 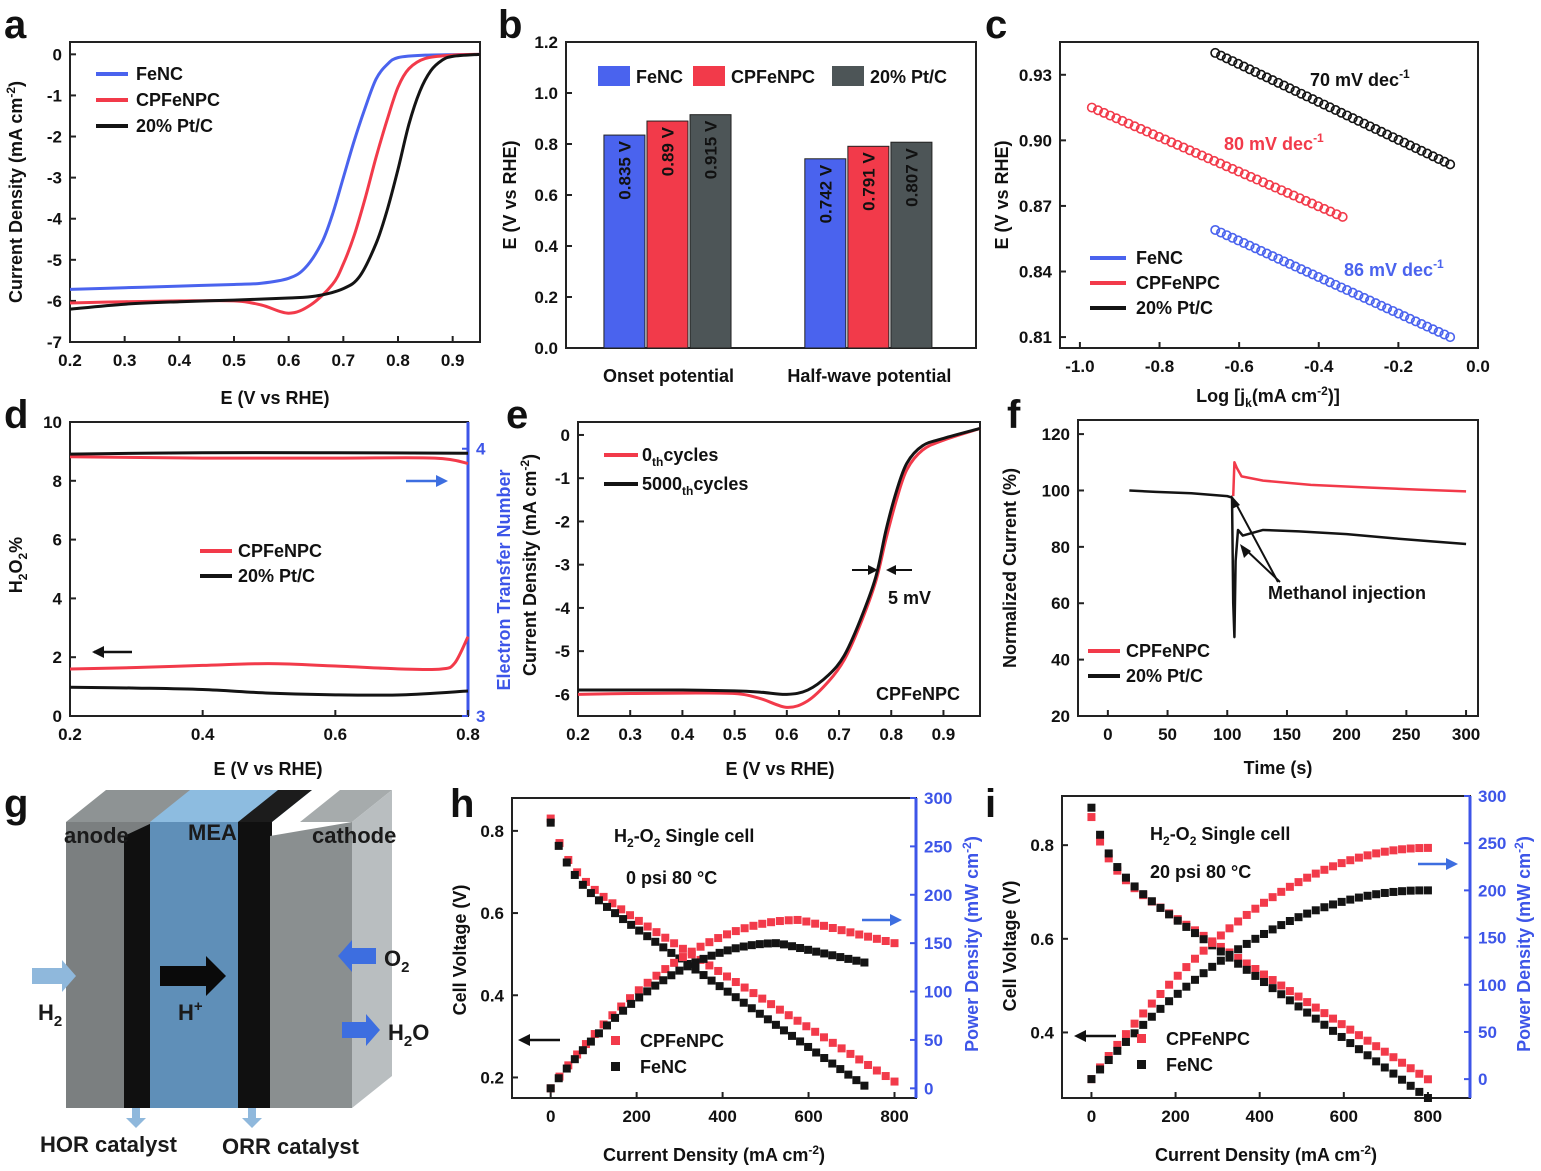 I want to click on y-tick-label: -5, so click(x=562, y=651).